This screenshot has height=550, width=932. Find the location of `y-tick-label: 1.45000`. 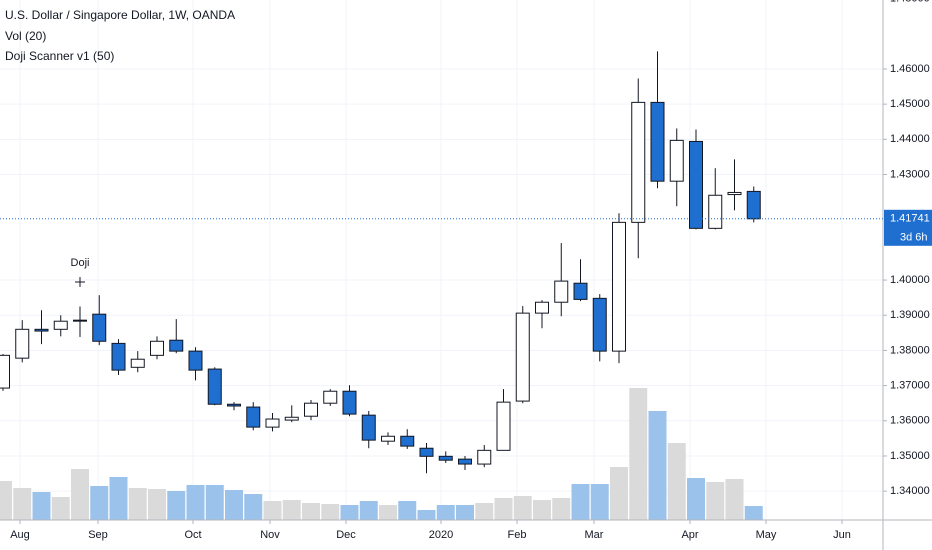

y-tick-label: 1.45000 is located at coordinates (910, 104).